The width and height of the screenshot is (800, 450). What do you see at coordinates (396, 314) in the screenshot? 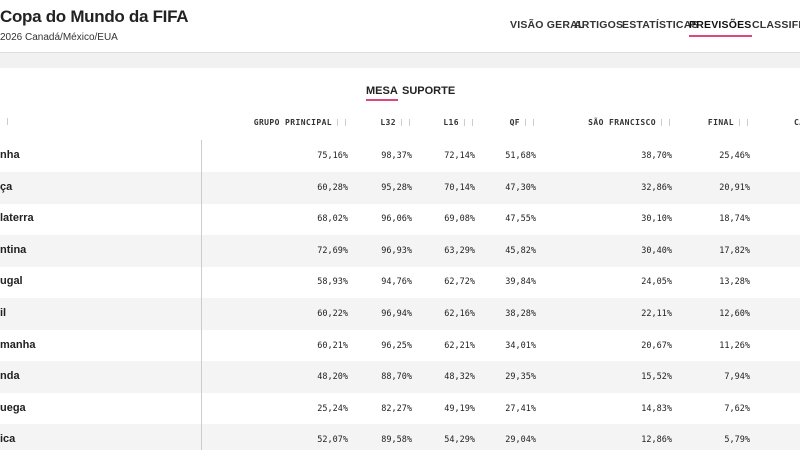
I see `table-cell: 96,94%` at bounding box center [396, 314].